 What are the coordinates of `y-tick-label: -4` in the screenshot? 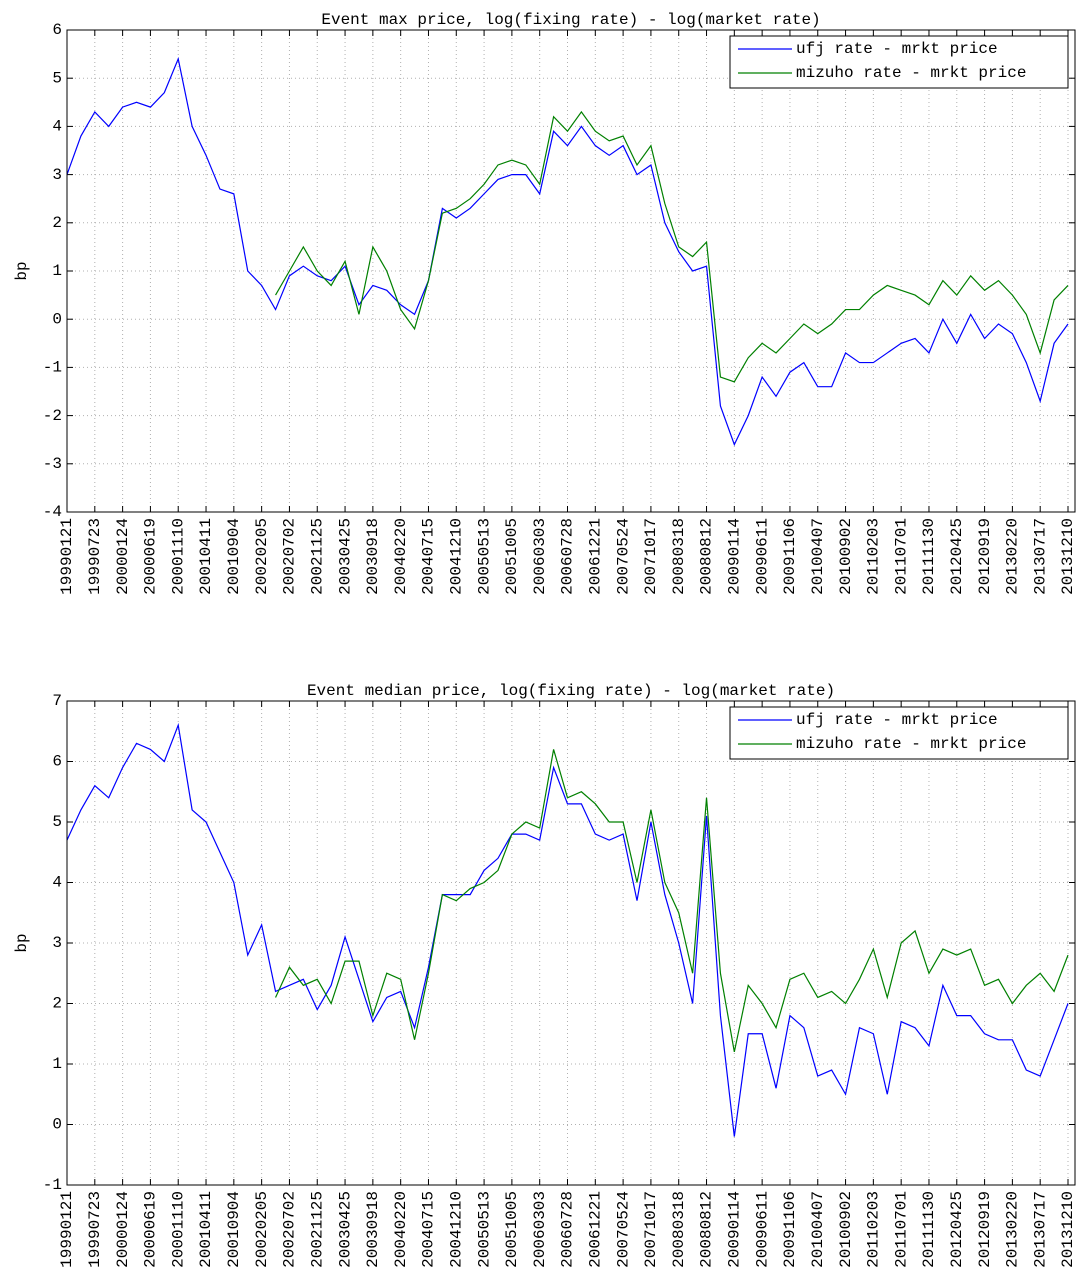 It's located at (52, 512).